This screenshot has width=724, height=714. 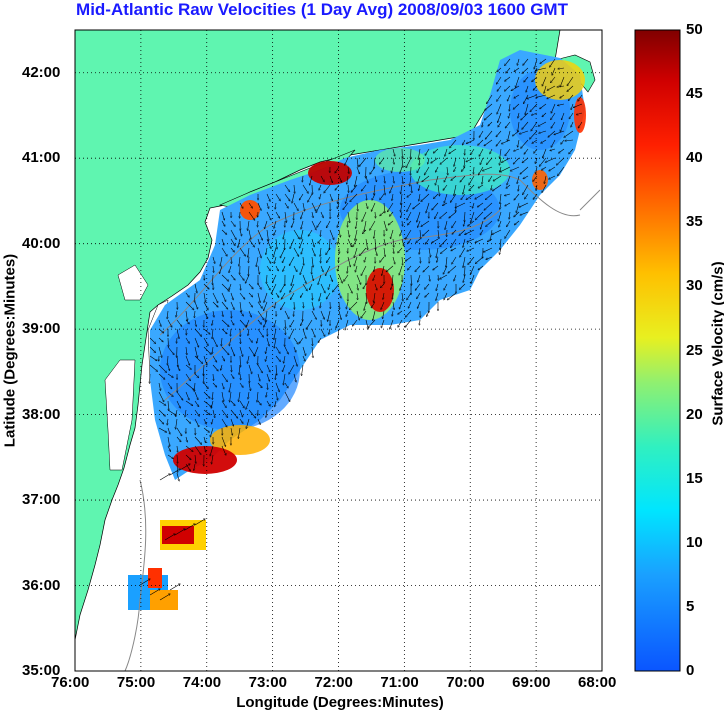 I want to click on lon-tick-label: 68:00, so click(x=597, y=682).